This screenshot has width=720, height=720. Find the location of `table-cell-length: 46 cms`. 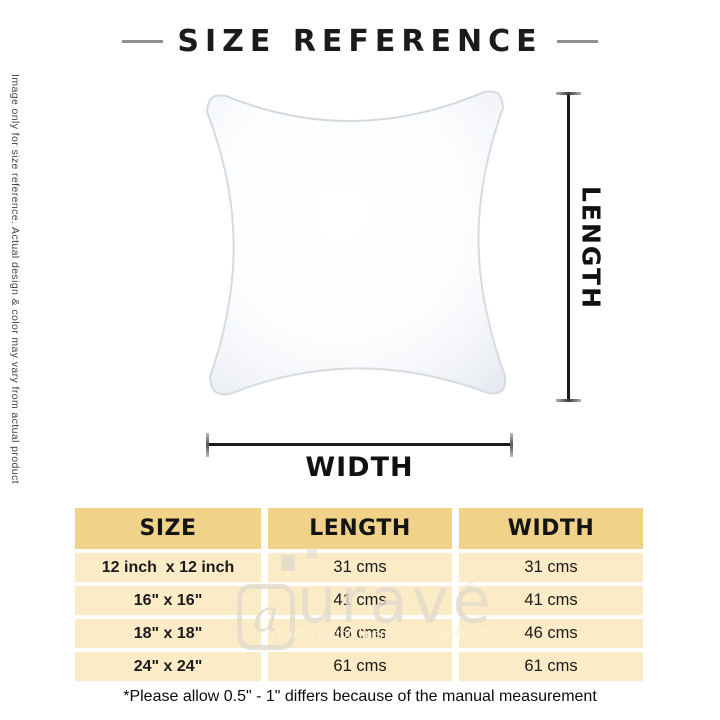

table-cell-length: 46 cms is located at coordinates (360, 633).